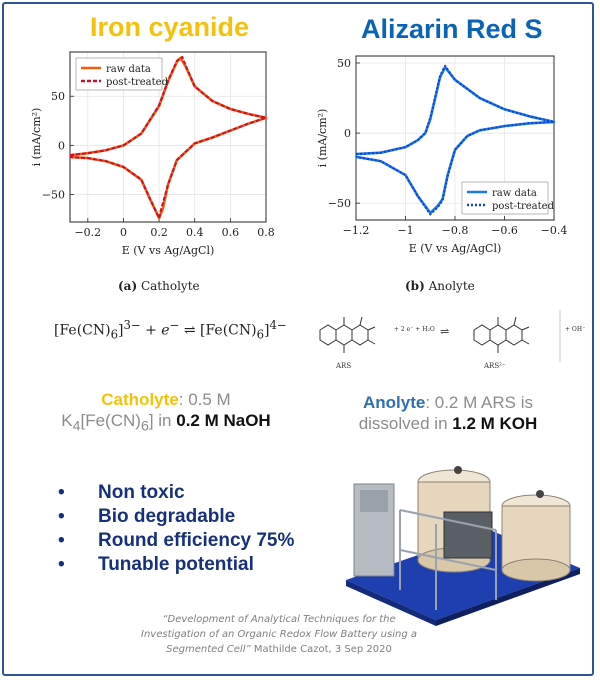 This screenshot has height=682, width=600. I want to click on catholyte-title: Iron cyanide, so click(170, 27).